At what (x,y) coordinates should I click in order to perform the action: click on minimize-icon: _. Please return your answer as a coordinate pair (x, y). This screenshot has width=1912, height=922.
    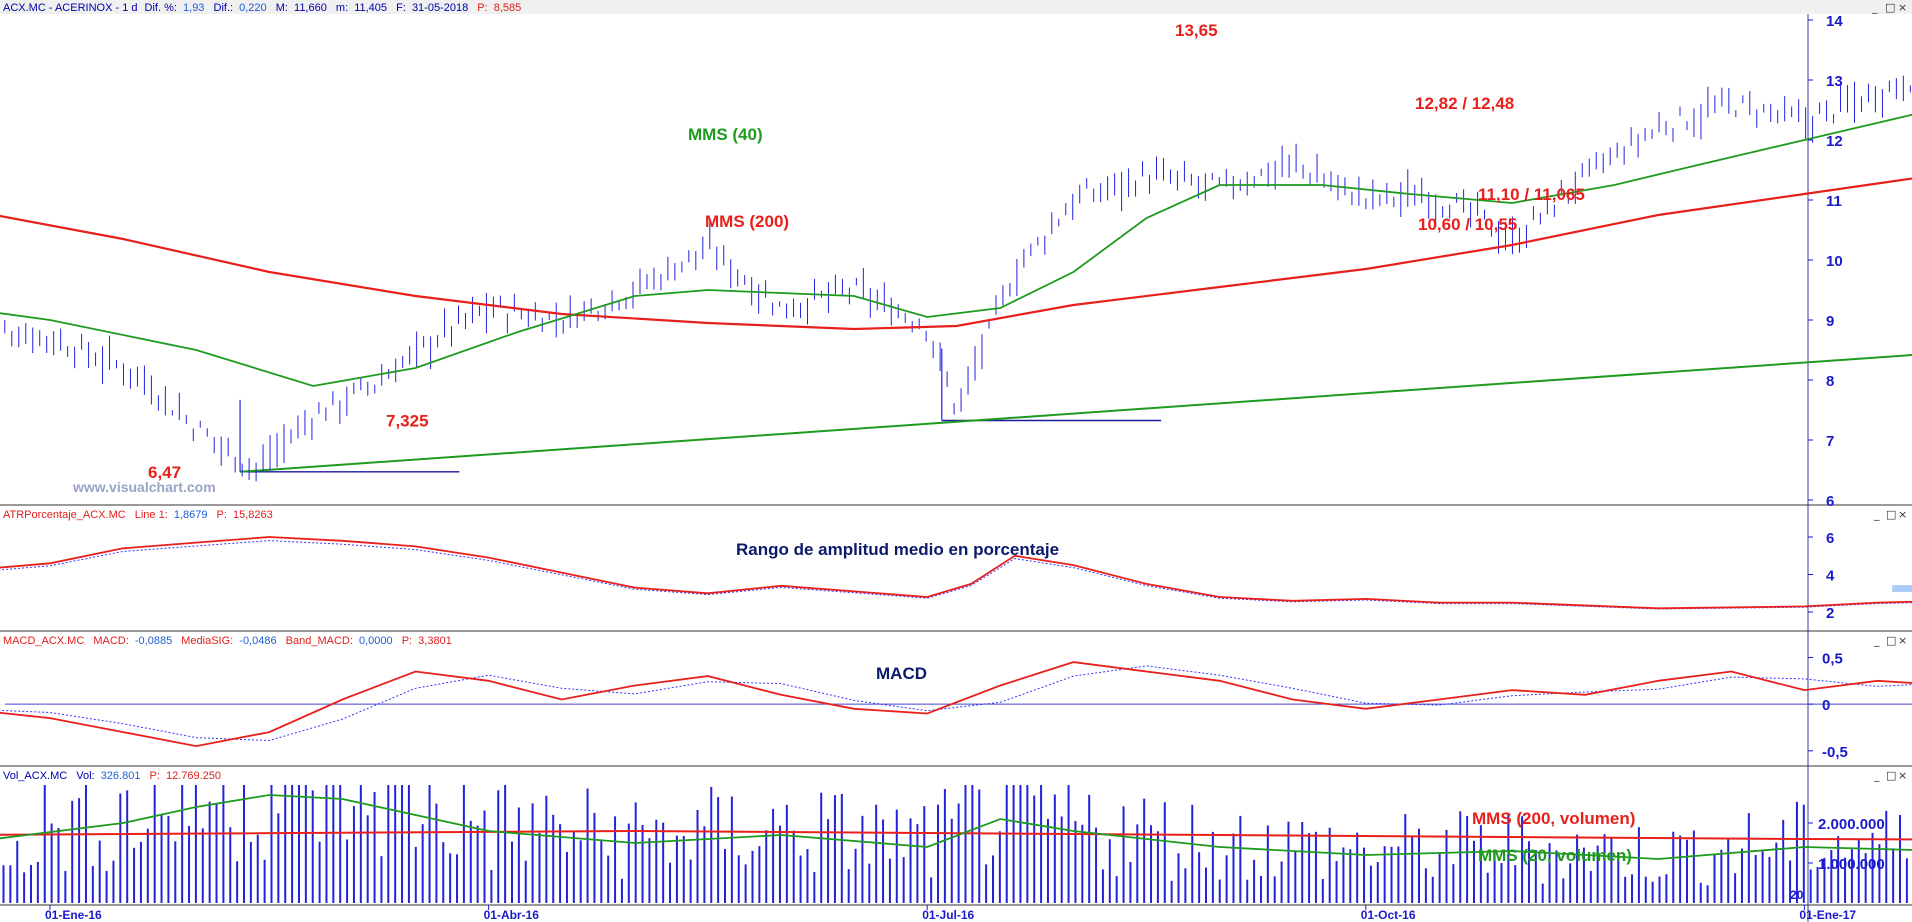
    Looking at the image, I should click on (1874, 7).